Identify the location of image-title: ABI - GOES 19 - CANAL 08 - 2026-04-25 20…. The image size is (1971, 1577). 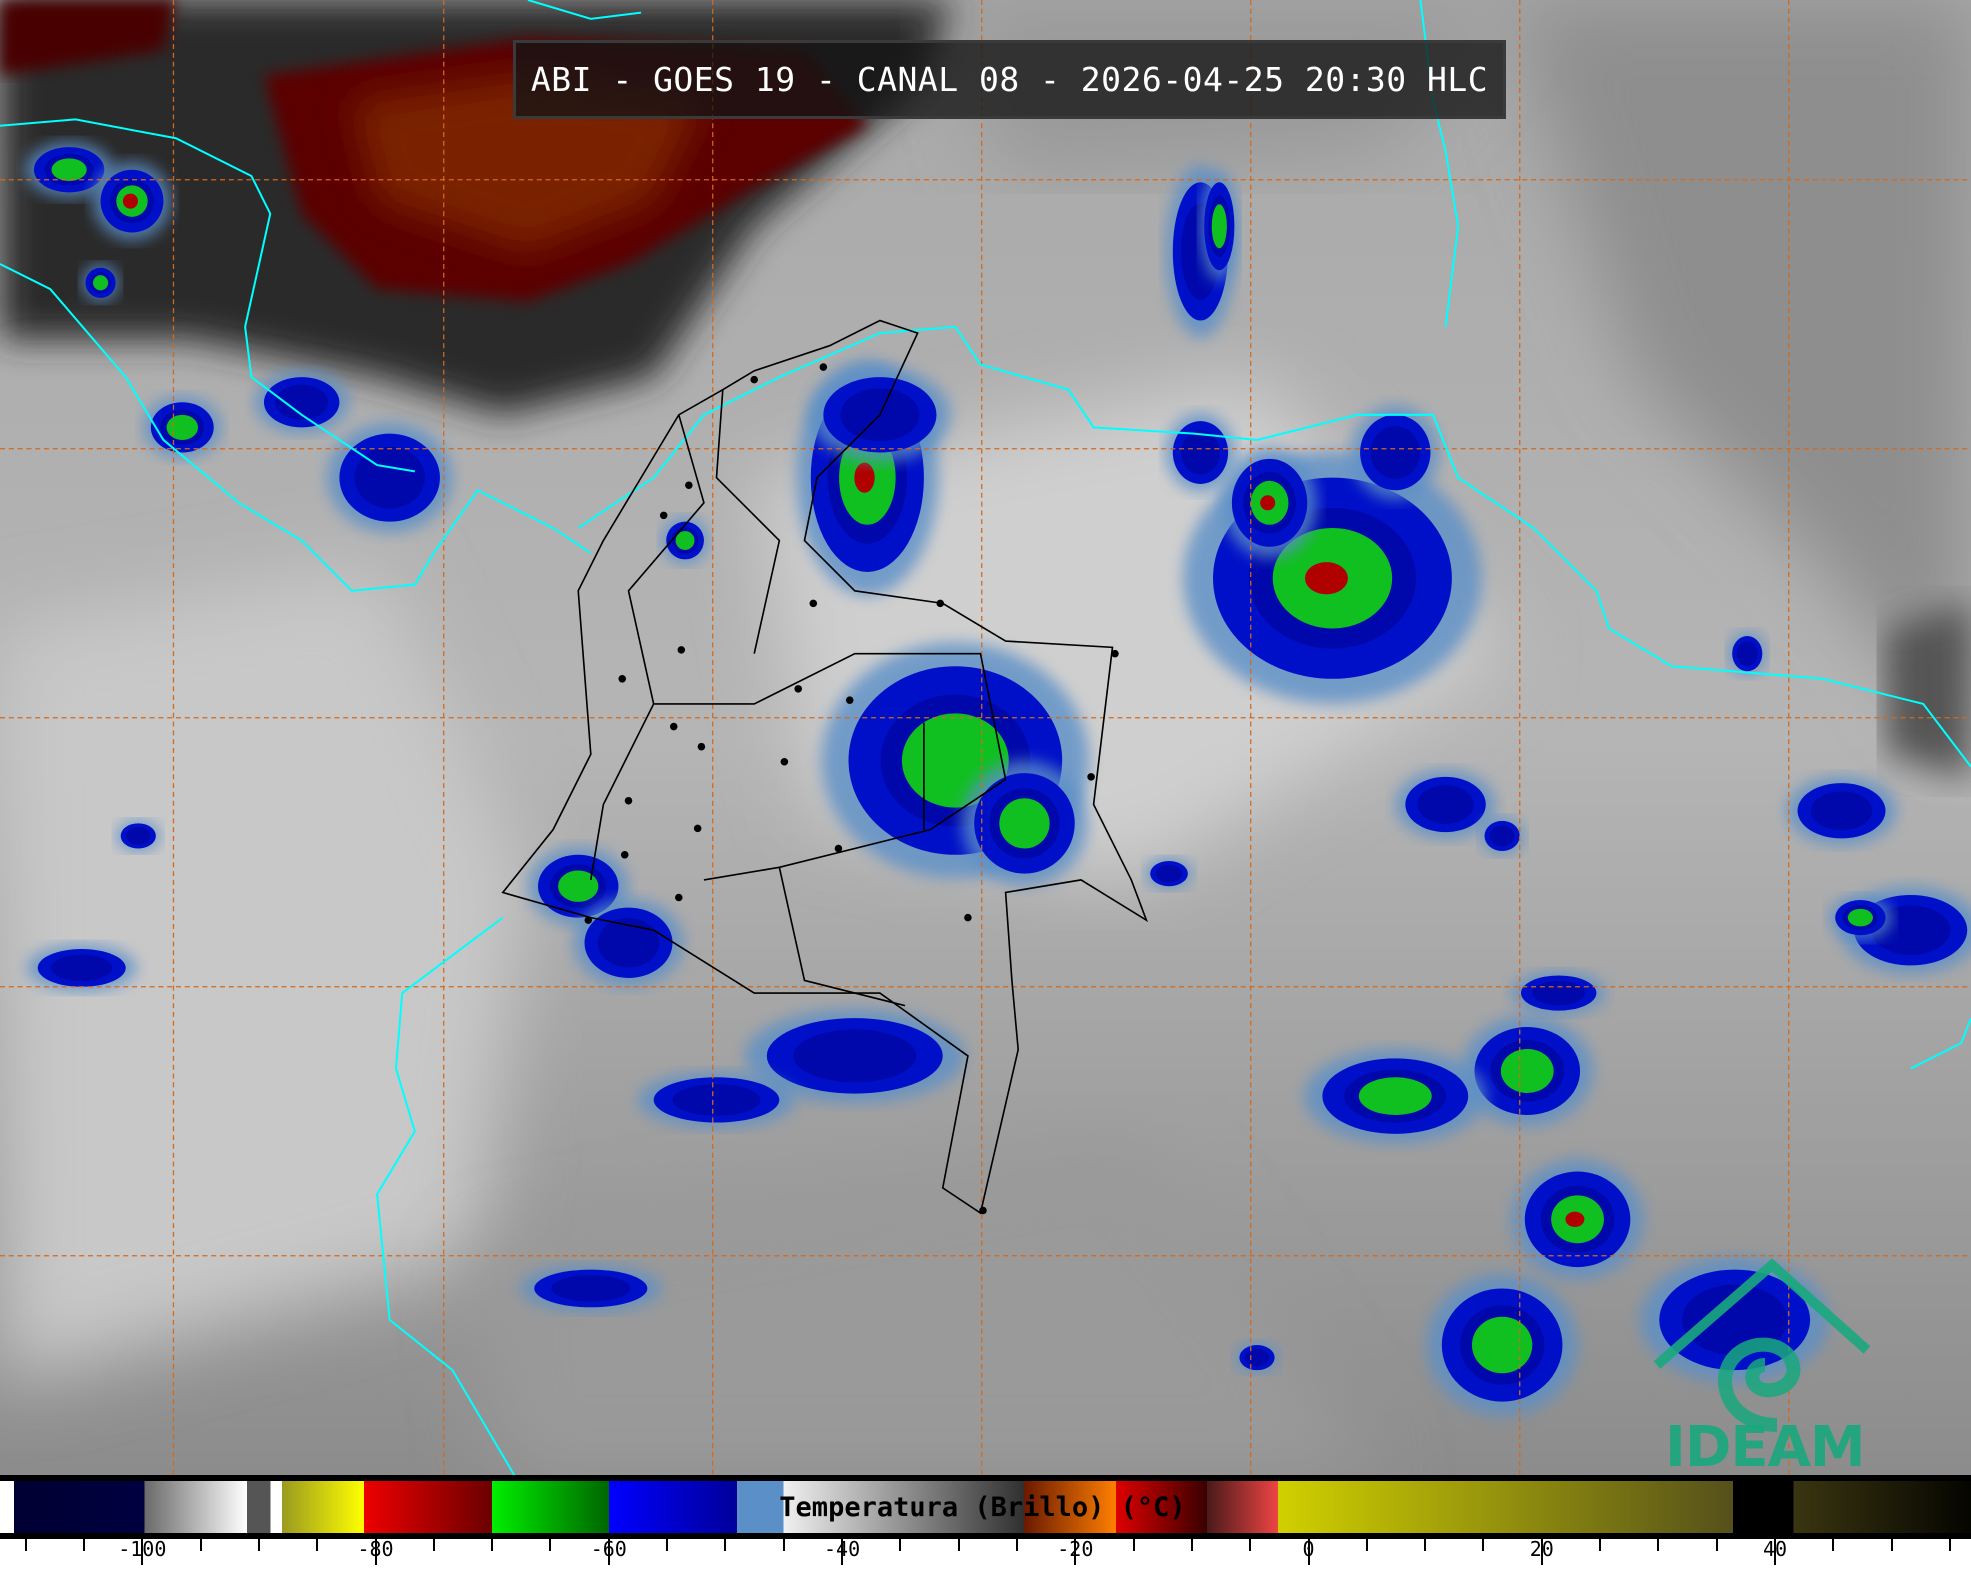
(1009, 79).